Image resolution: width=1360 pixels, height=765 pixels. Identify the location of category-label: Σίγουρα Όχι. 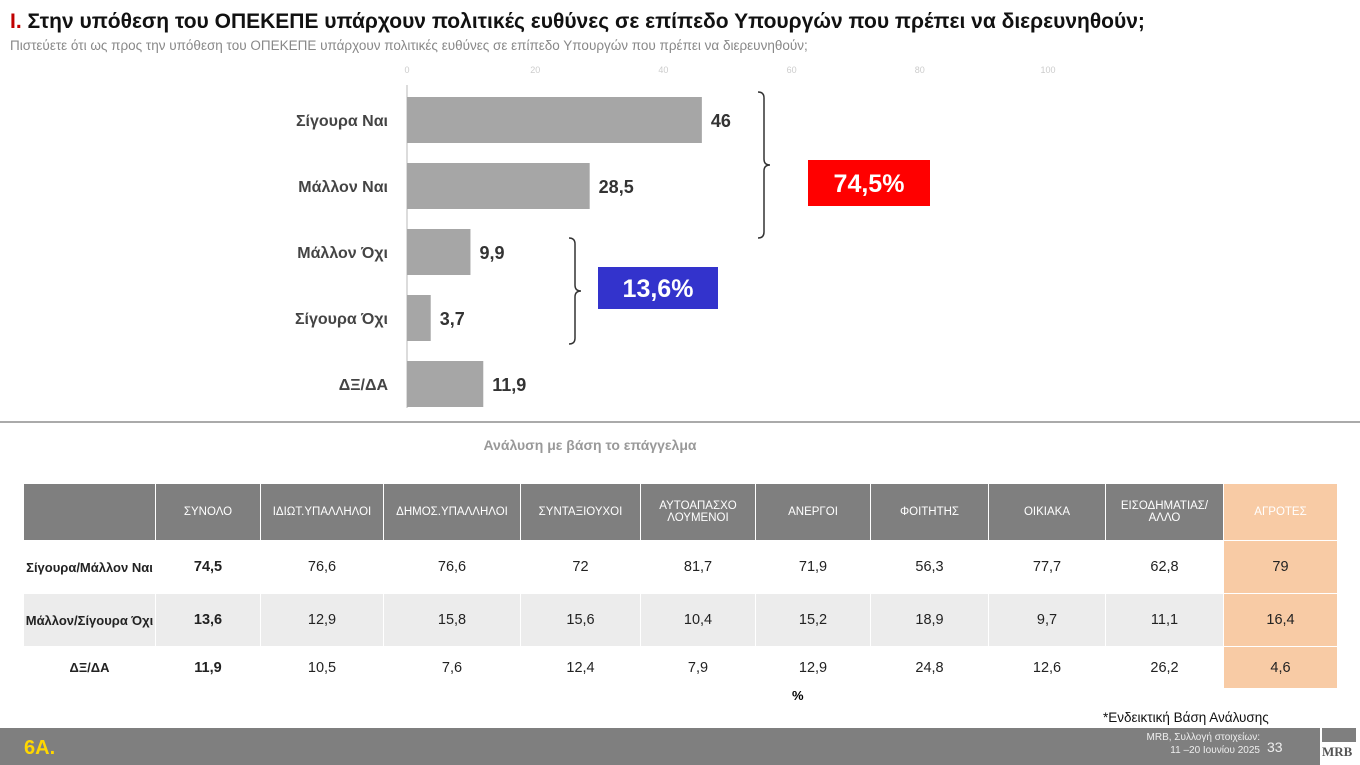
(341, 319).